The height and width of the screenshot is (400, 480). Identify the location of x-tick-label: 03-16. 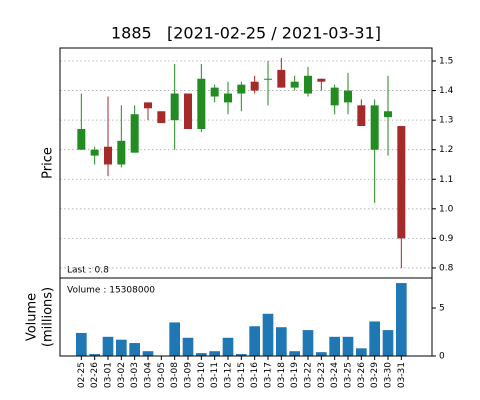
(255, 375).